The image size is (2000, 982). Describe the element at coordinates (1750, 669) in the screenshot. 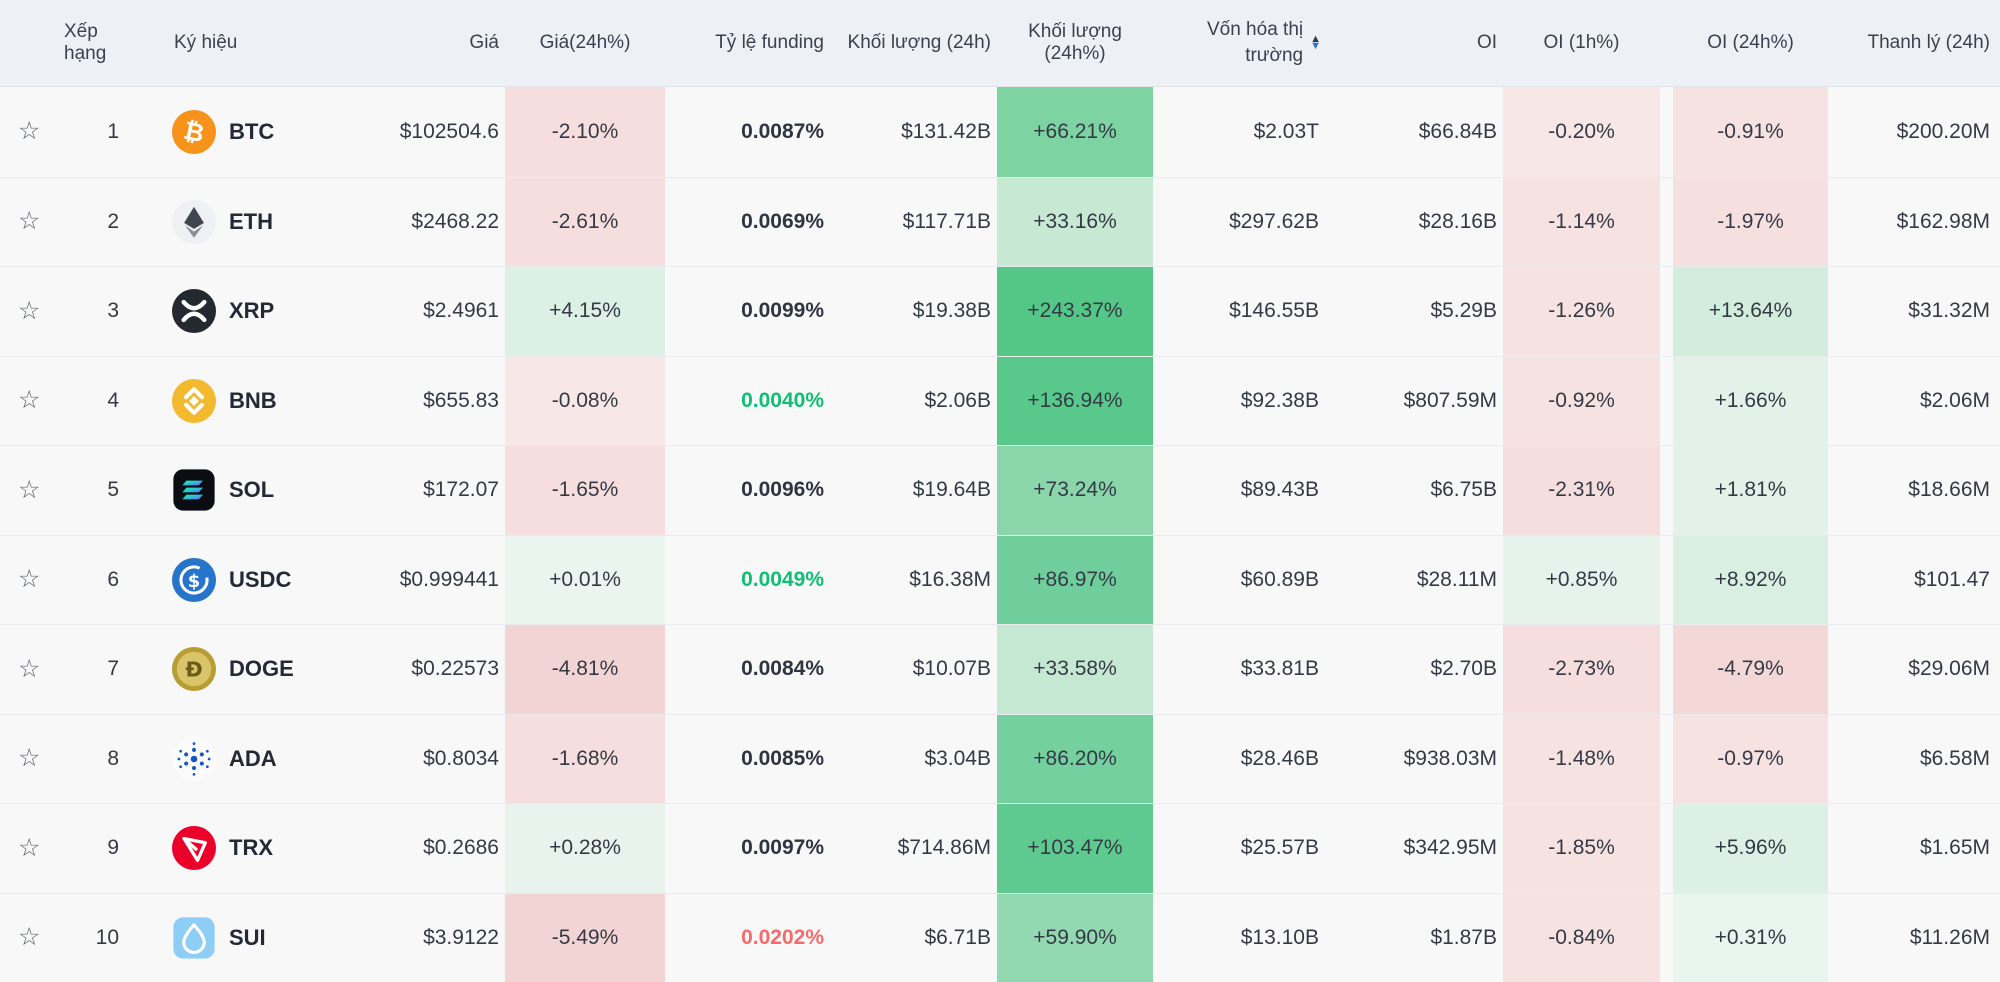

I see `oi-24h-pct-cell: -4.79%` at that location.